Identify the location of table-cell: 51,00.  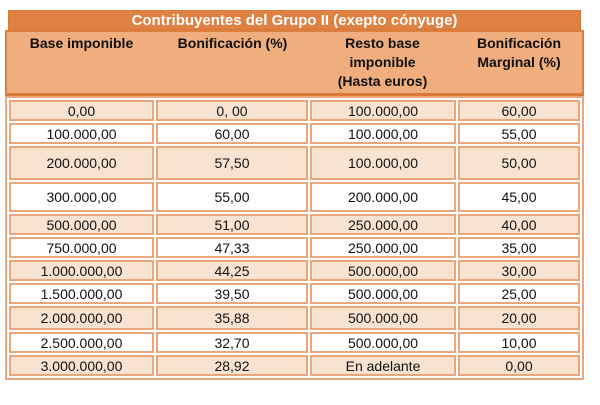
(232, 224).